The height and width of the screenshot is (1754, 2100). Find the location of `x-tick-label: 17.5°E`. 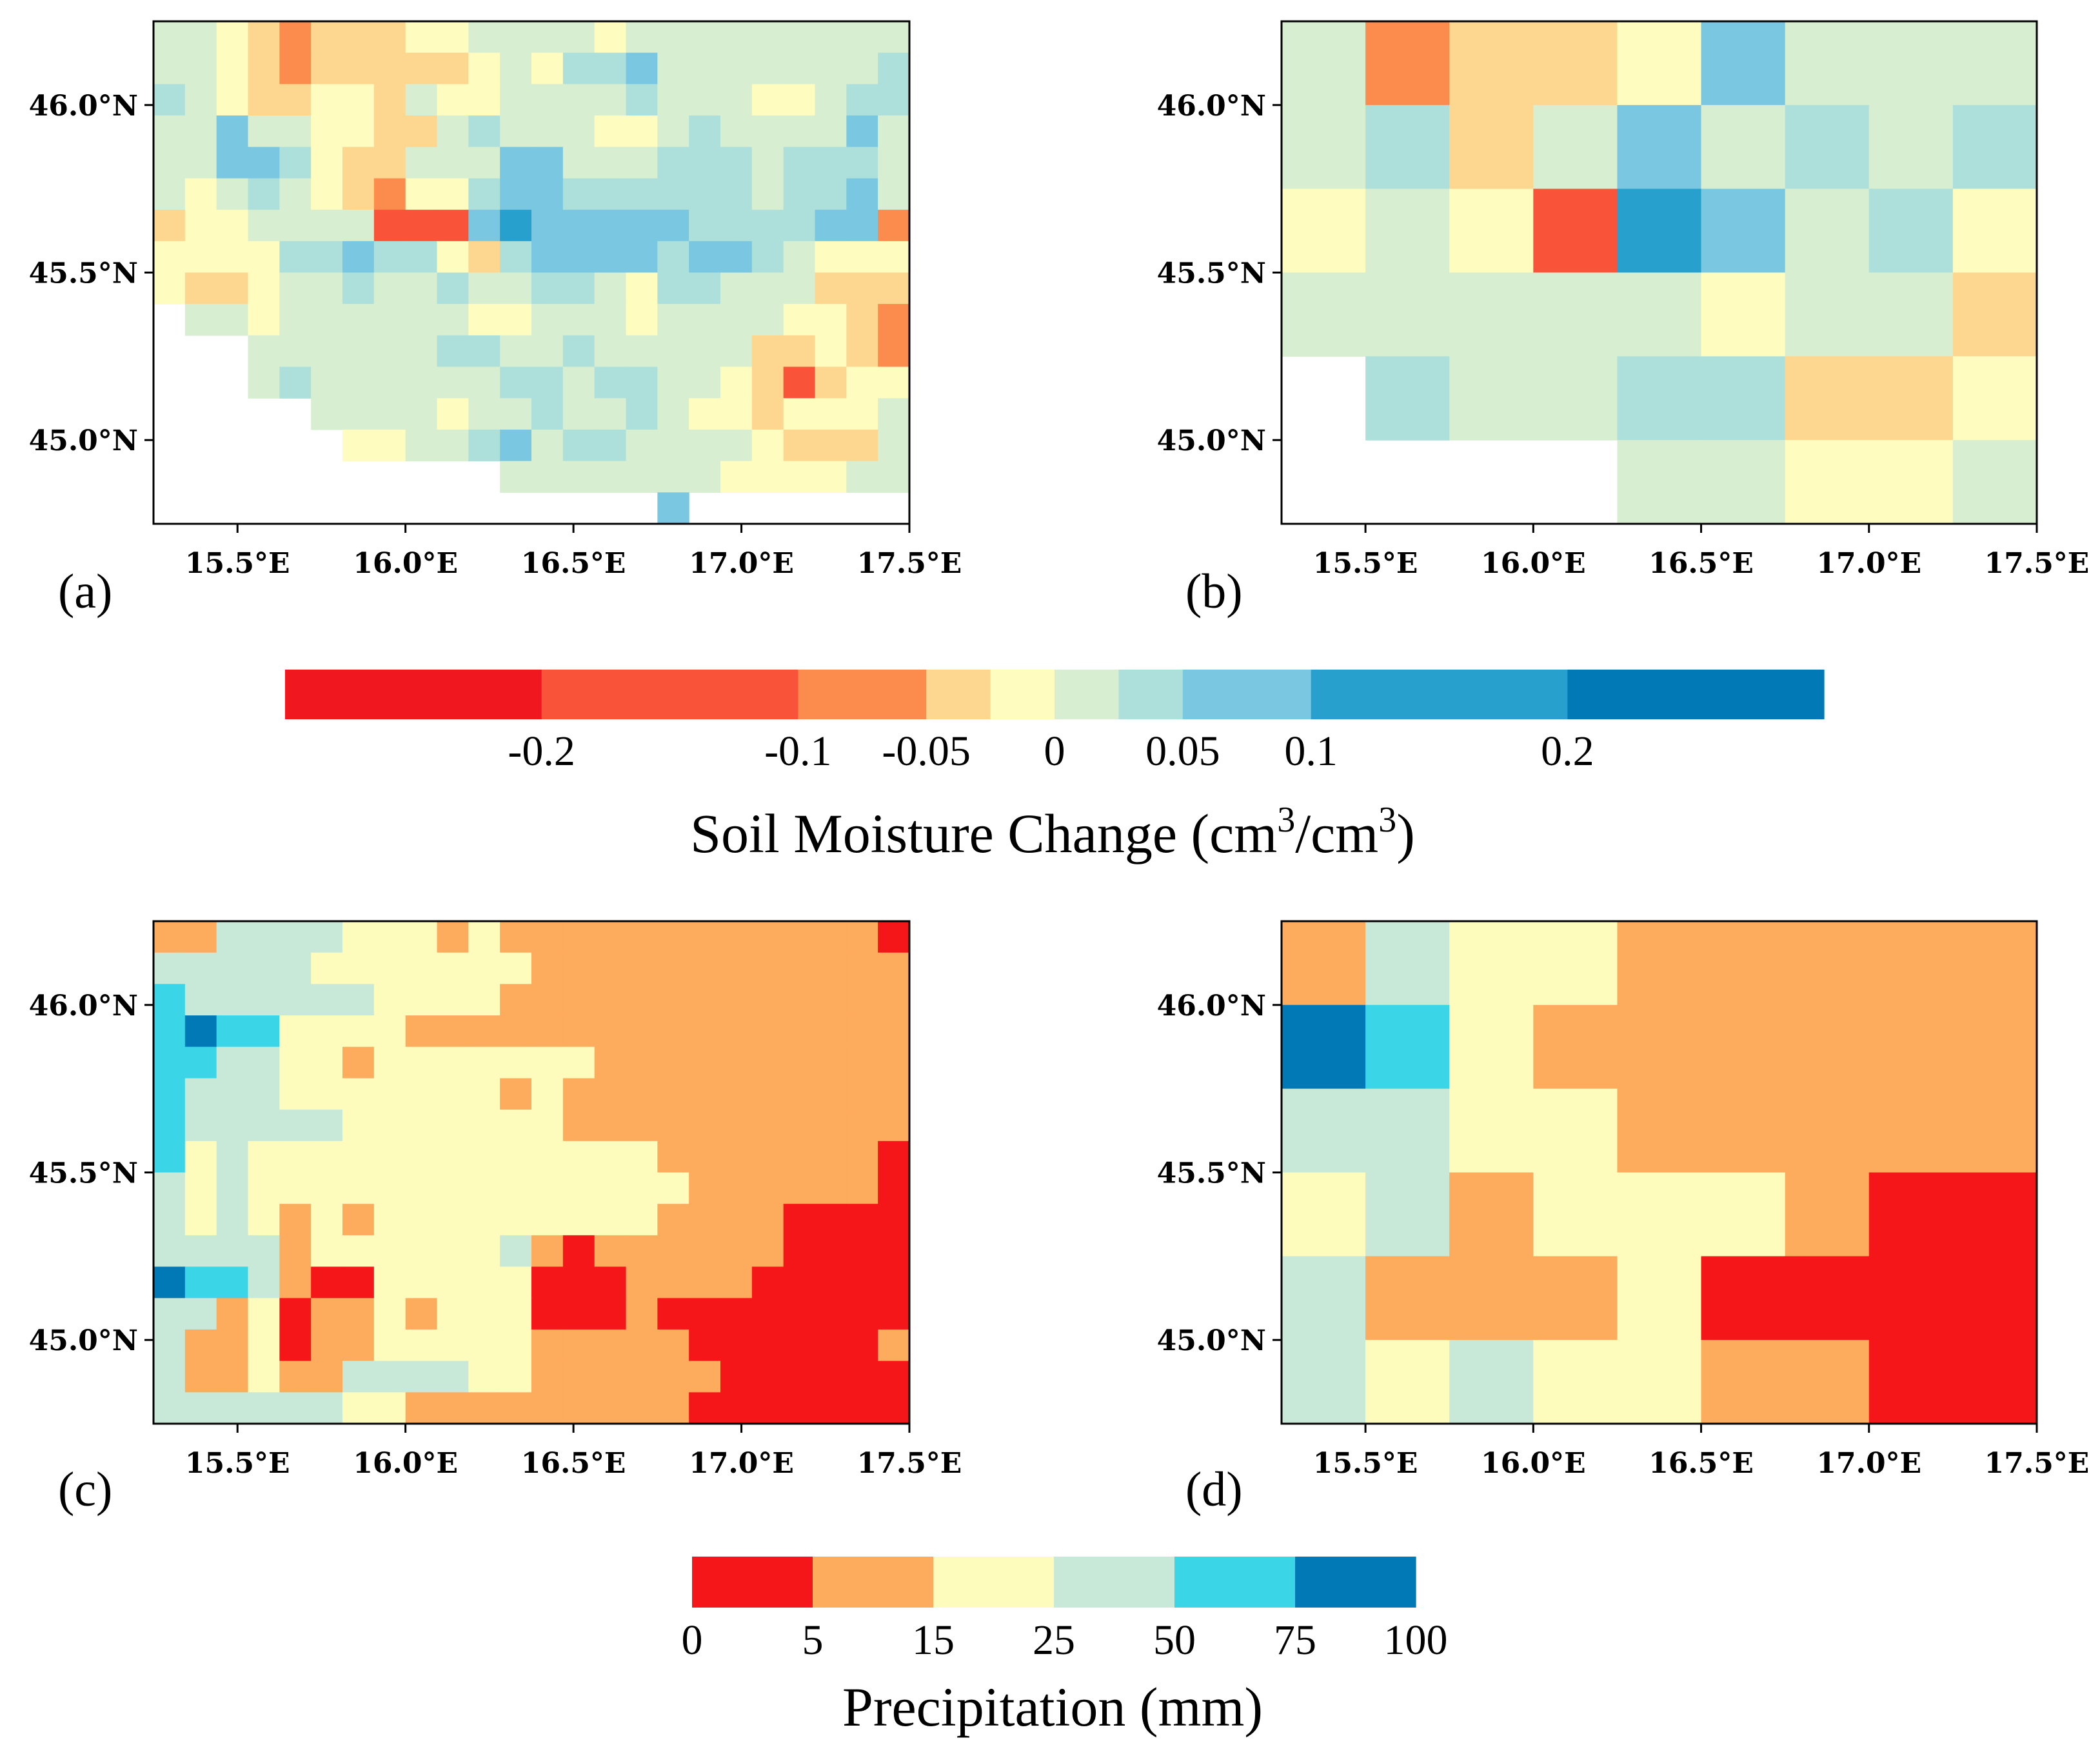

x-tick-label: 17.5°E is located at coordinates (2037, 1463).